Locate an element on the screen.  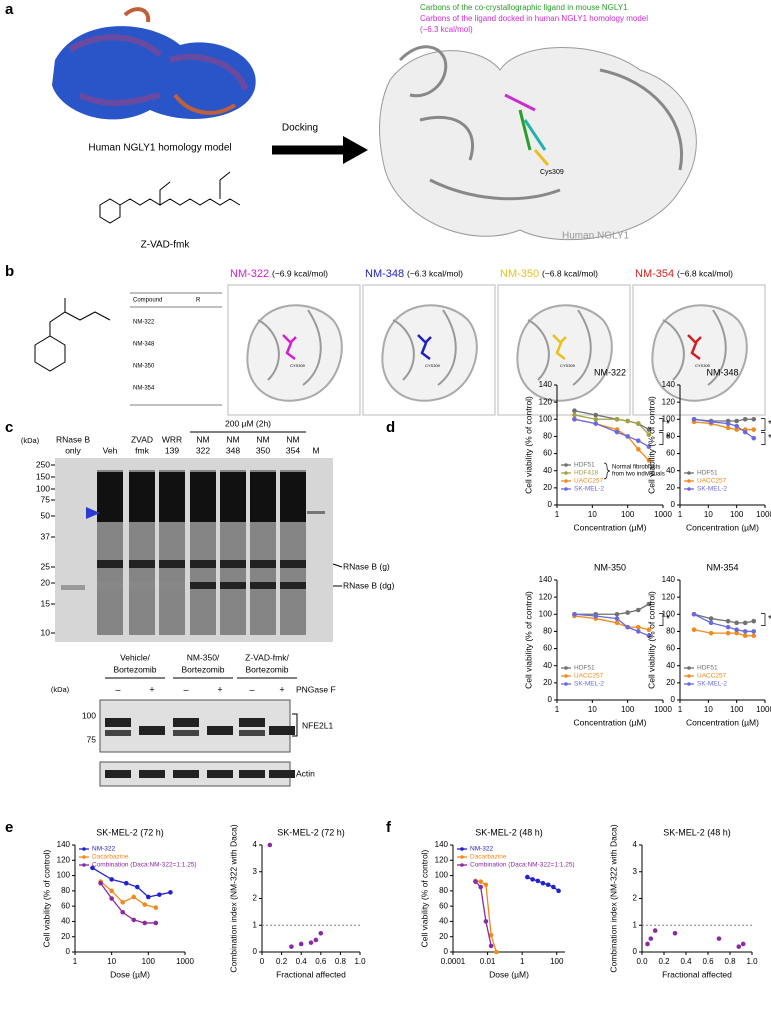
x-axis-label: Dose (µM) is located at coordinates (509, 974).